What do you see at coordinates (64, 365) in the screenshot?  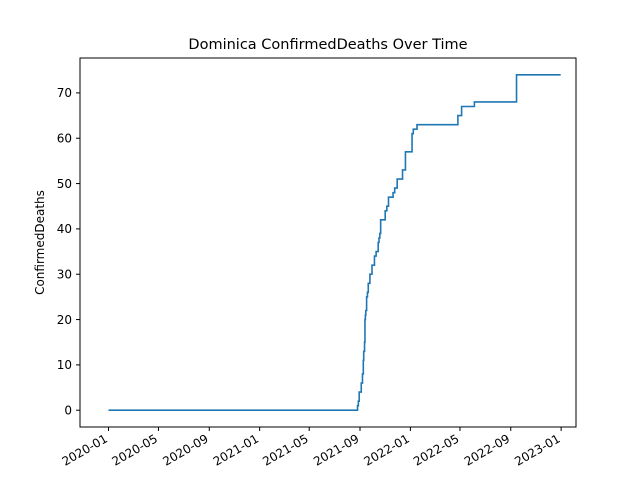 I see `y-tick-label: 10` at bounding box center [64, 365].